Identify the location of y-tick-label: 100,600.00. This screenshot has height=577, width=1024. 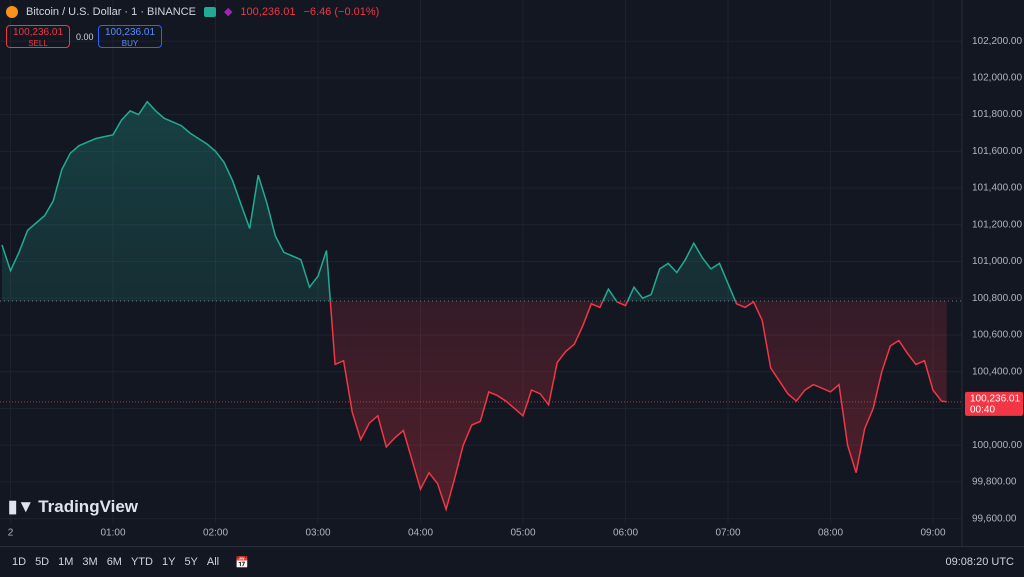
(997, 335).